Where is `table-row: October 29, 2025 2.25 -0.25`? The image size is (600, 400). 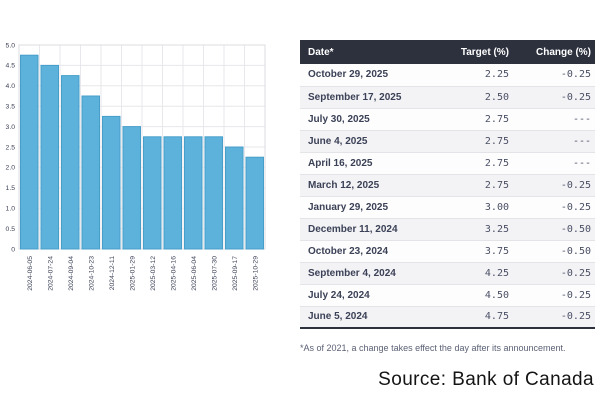 table-row: October 29, 2025 2.25 -0.25 is located at coordinates (447, 75).